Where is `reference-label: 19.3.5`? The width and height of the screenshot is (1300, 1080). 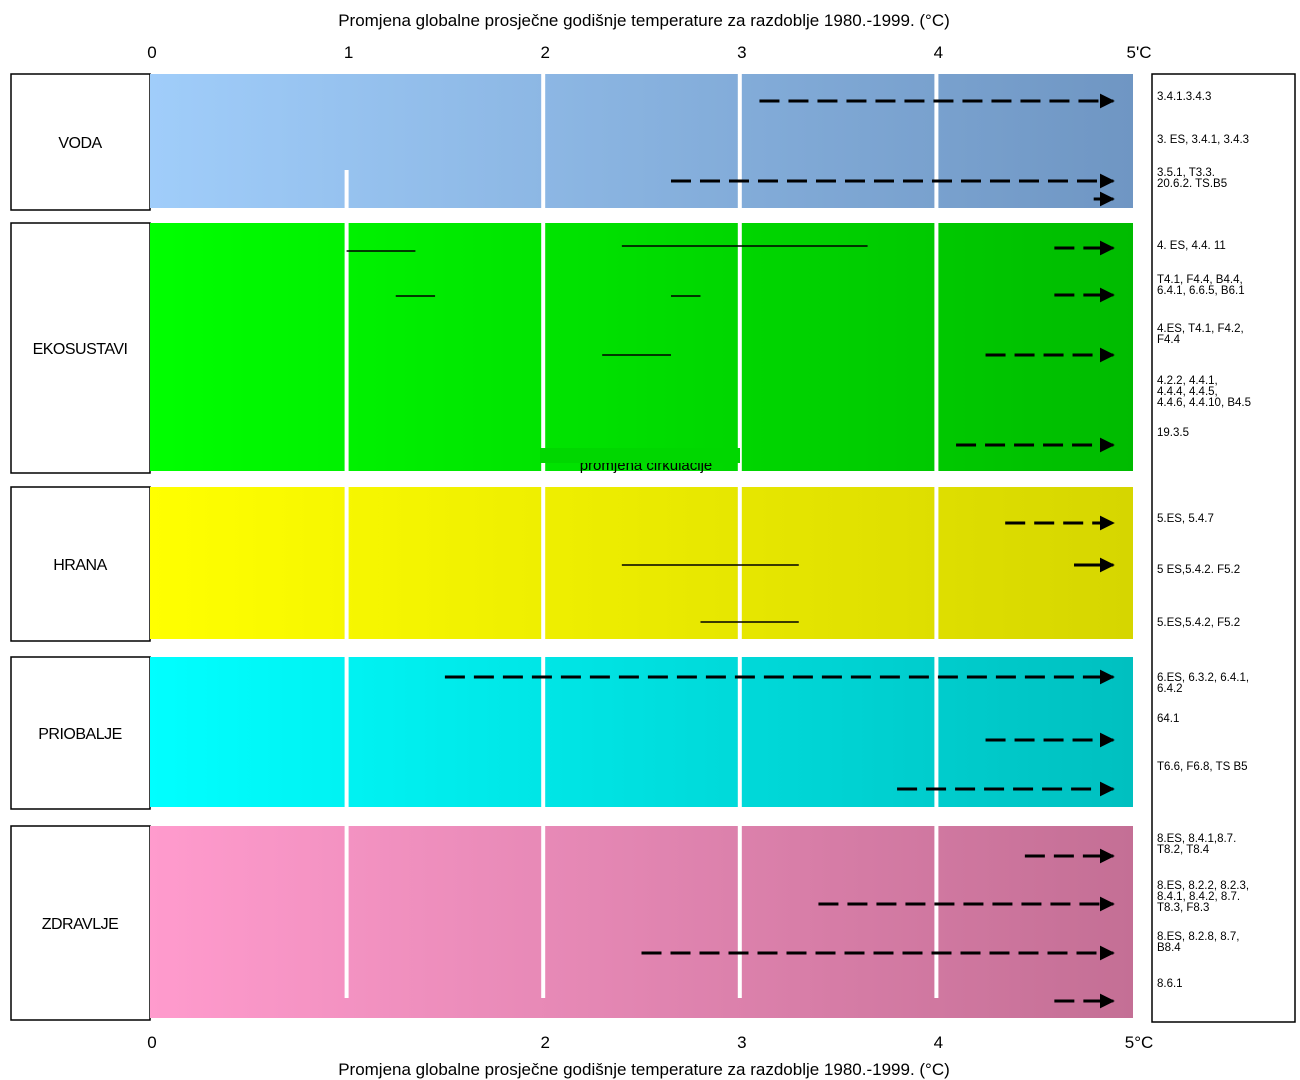
reference-label: 19.3.5 is located at coordinates (1173, 433).